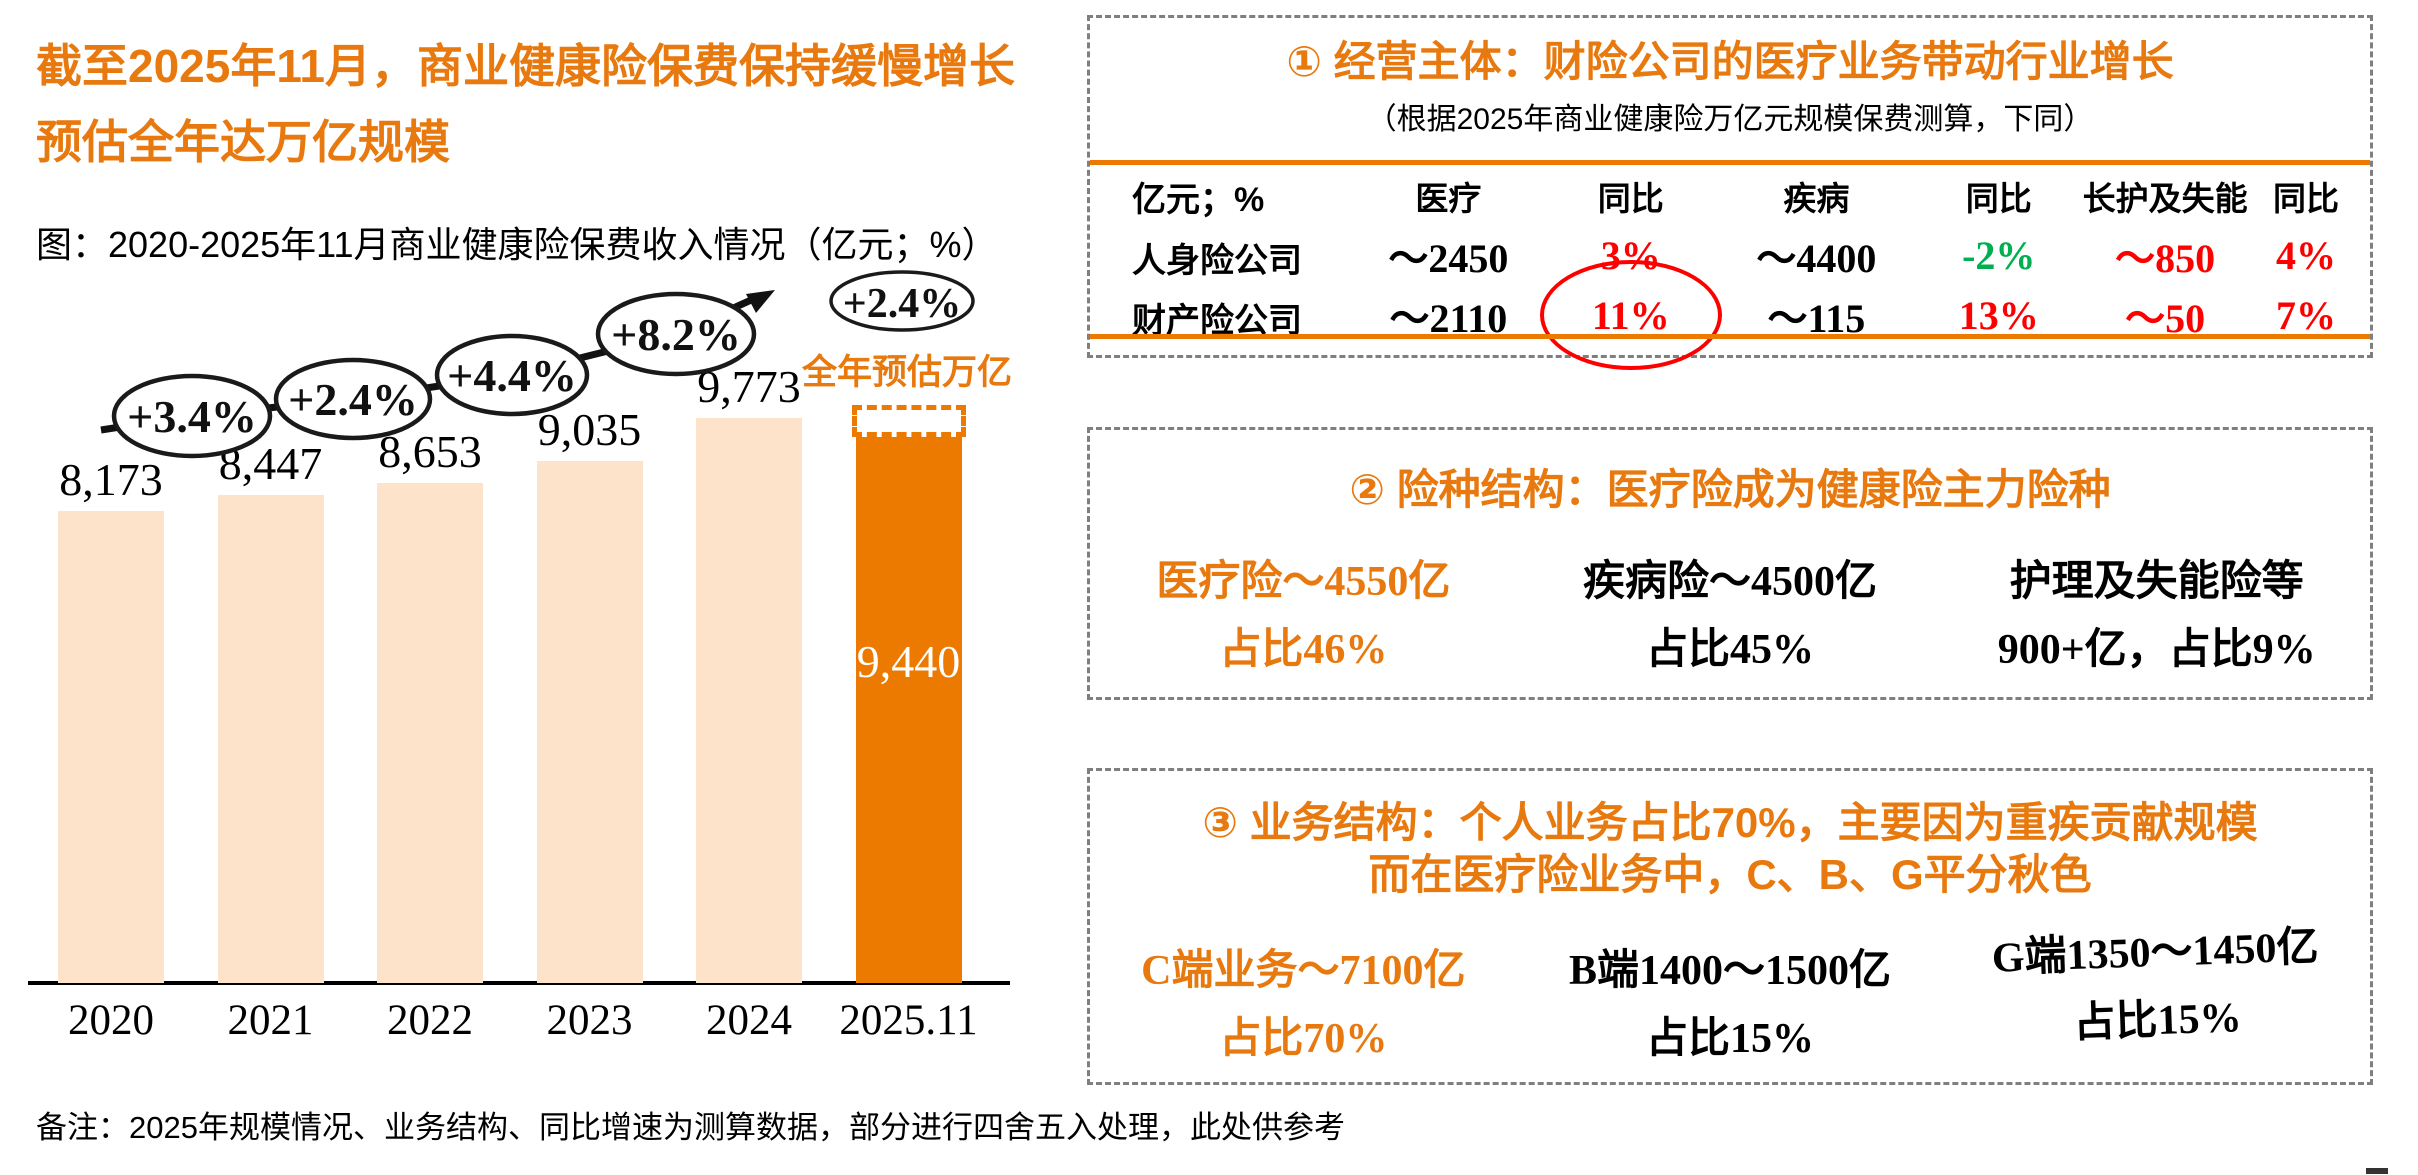 The width and height of the screenshot is (2418, 1175). Describe the element at coordinates (111, 1020) in the screenshot. I see `x-axis-label: 2020` at that location.